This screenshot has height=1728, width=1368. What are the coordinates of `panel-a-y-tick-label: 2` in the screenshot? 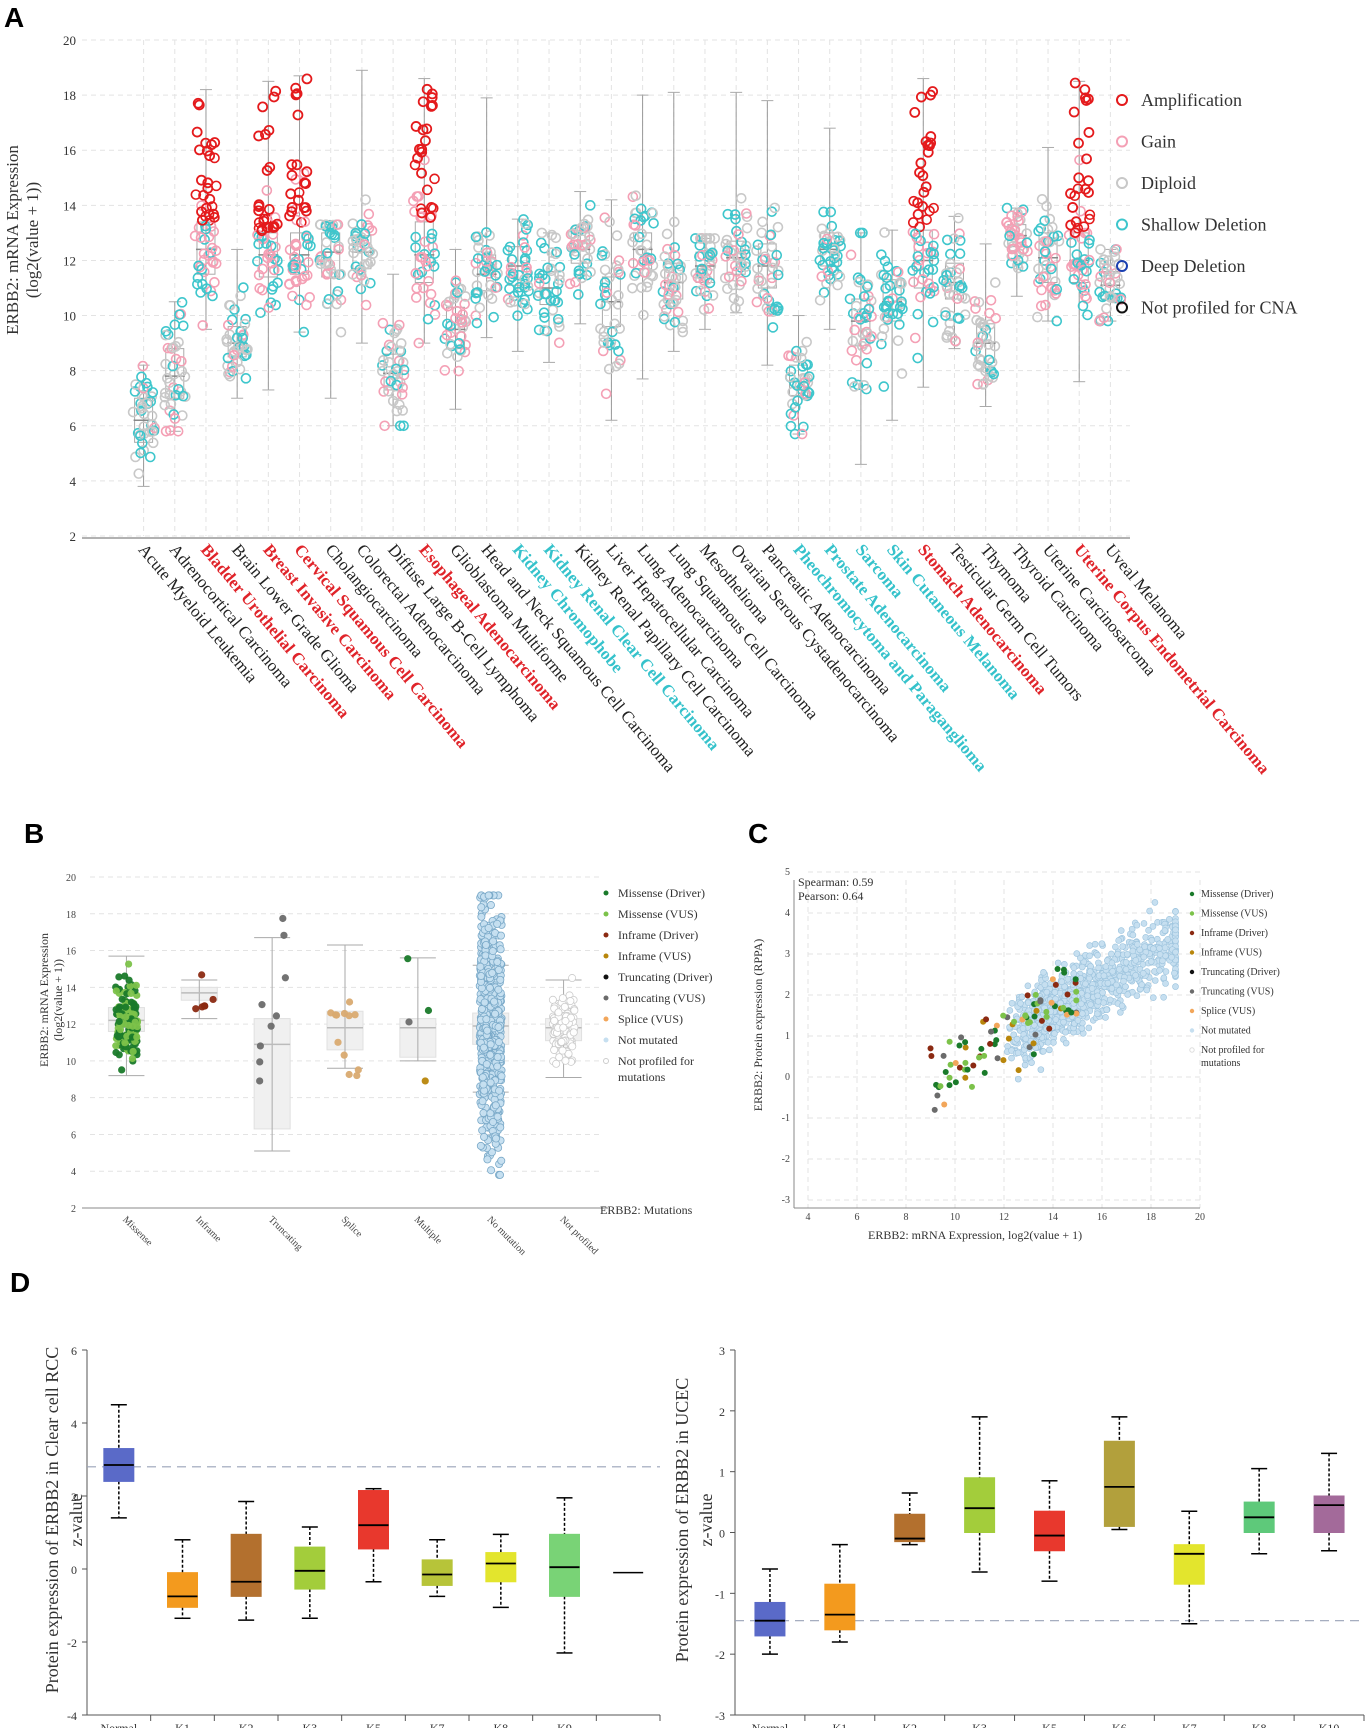 It's located at (73, 536).